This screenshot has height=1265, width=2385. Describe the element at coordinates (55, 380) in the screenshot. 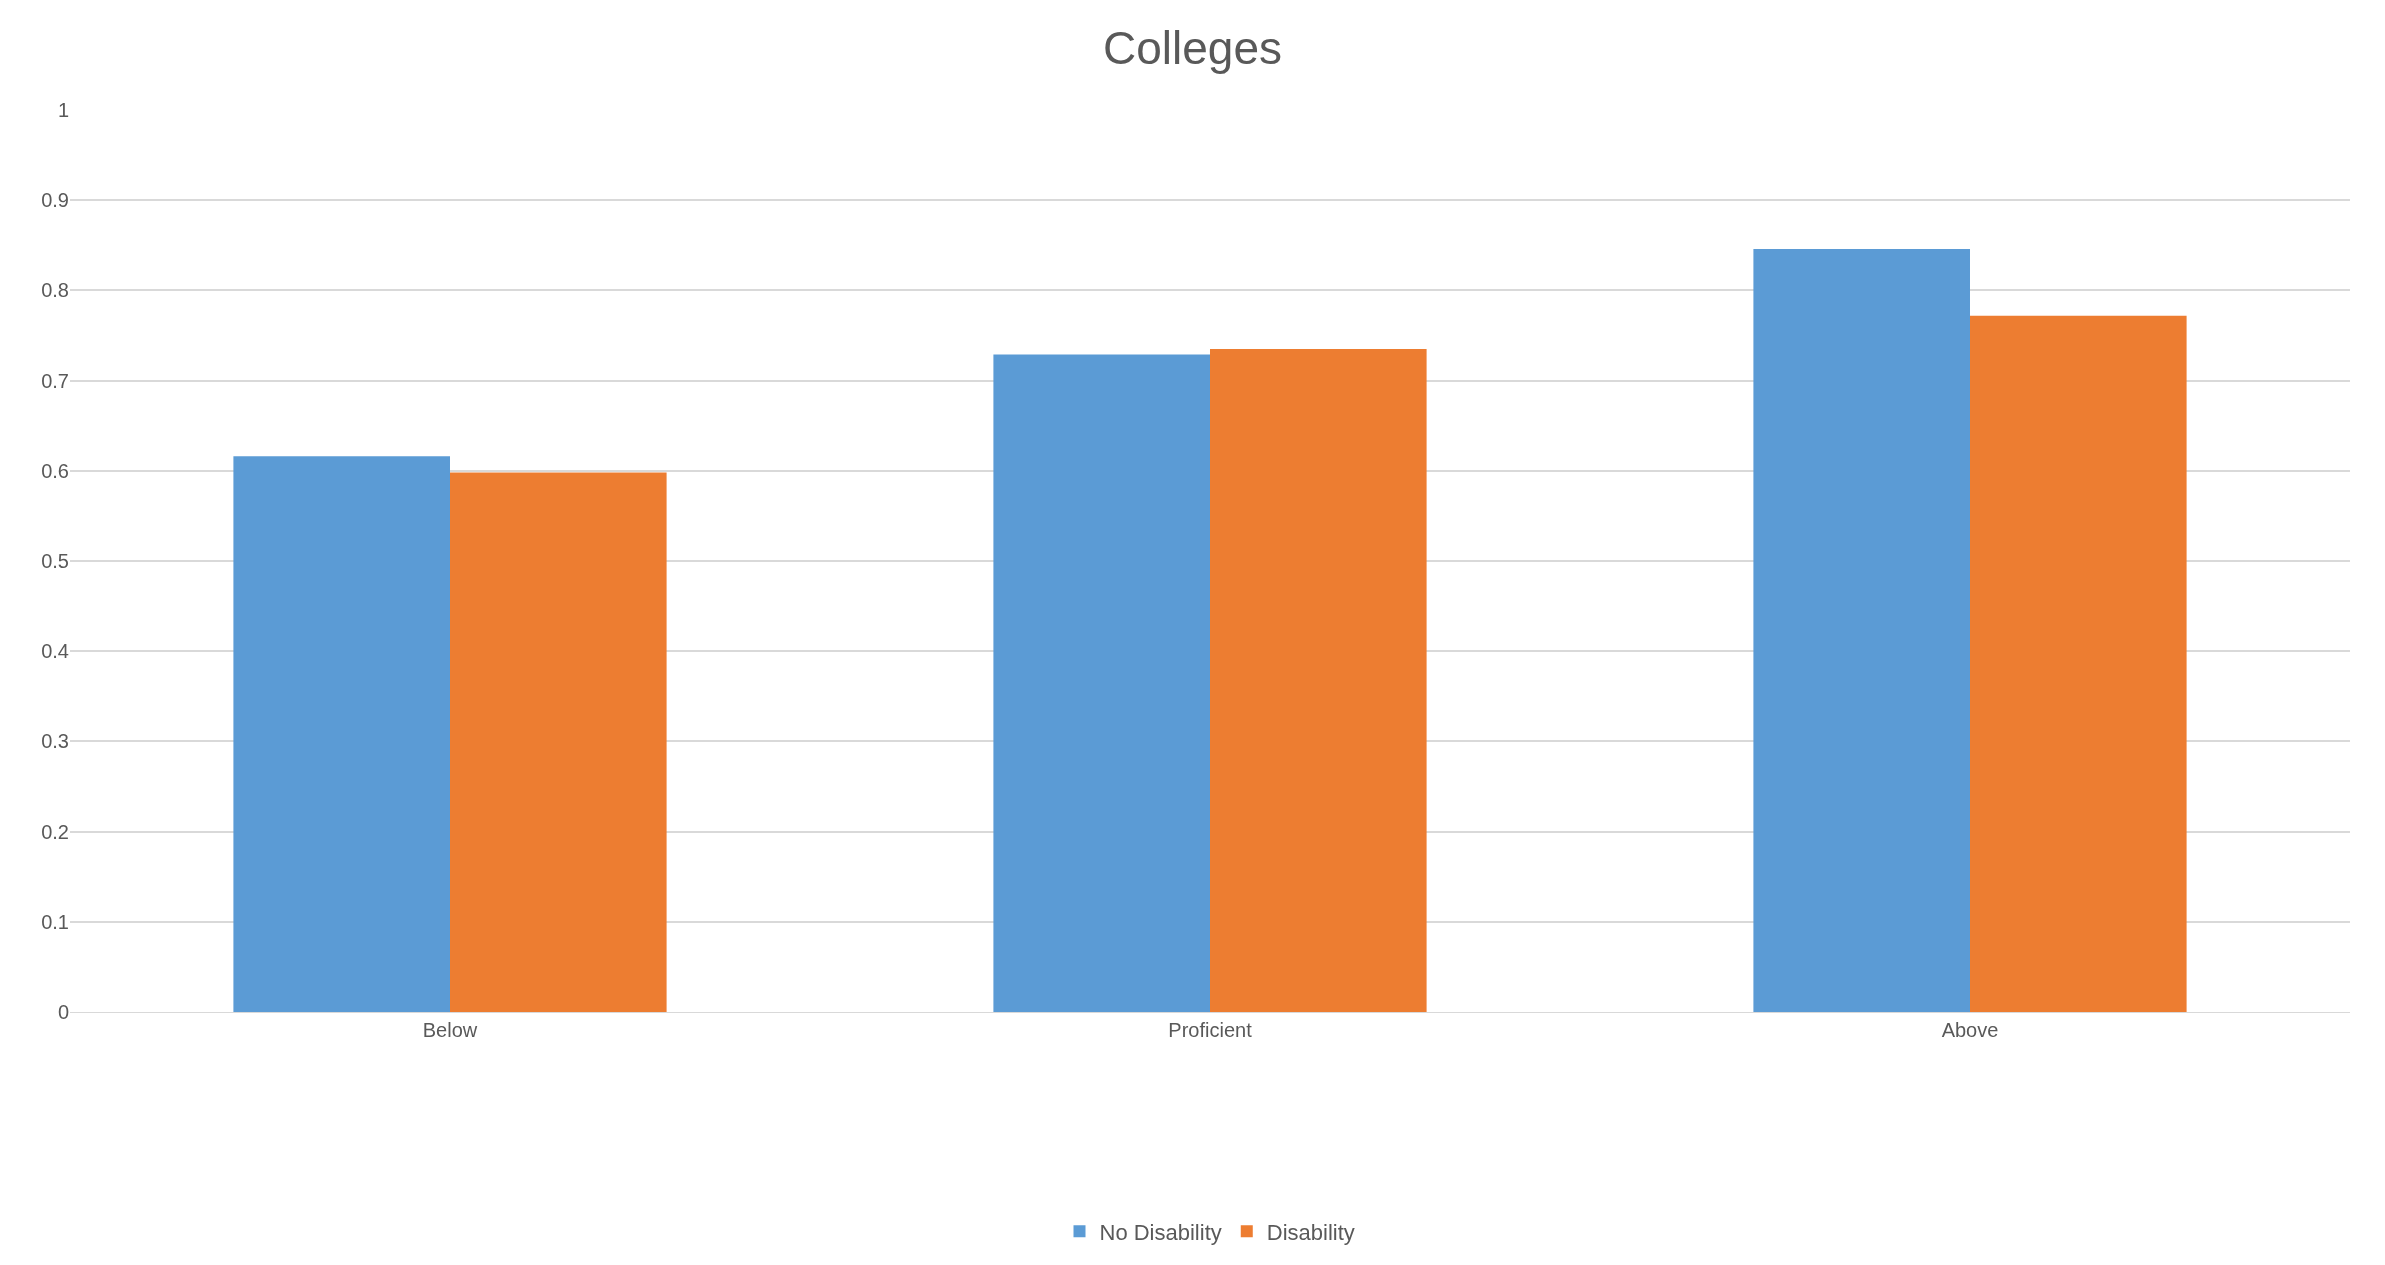

I see `y-tick-label: 0.7` at that location.